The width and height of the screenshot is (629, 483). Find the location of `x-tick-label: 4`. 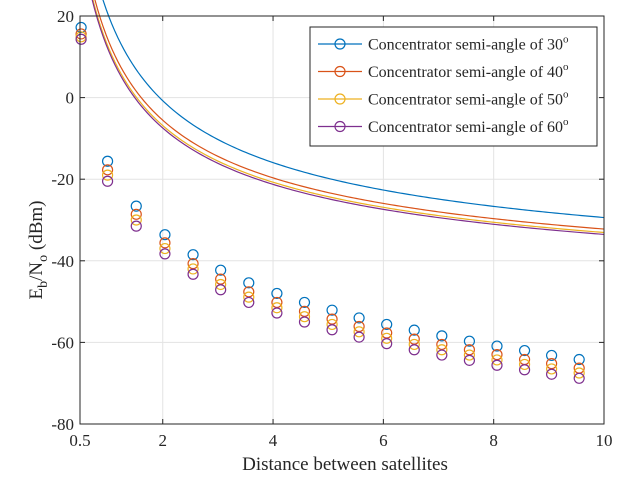

x-tick-label: 4 is located at coordinates (273, 440).